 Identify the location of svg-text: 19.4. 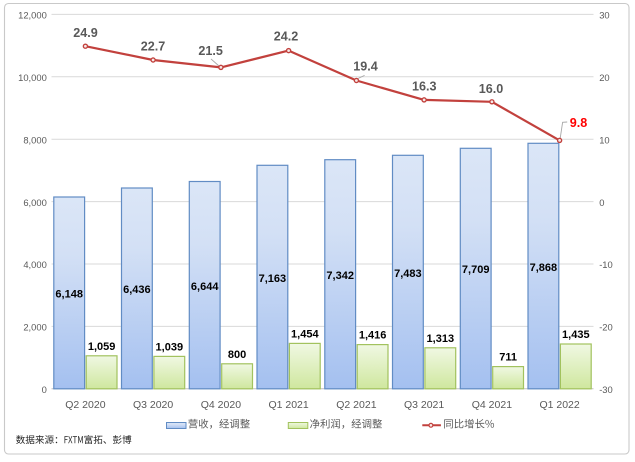
(365, 67).